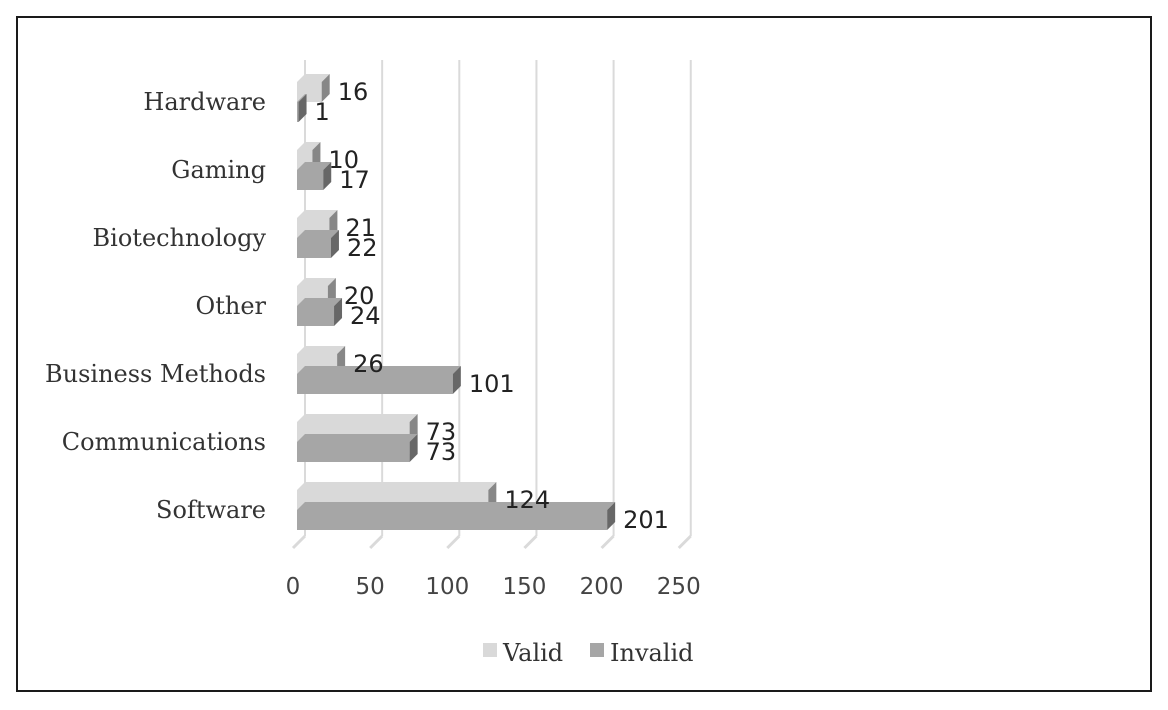 The image size is (1168, 710). Describe the element at coordinates (322, 112) in the screenshot. I see `invalid-label-hardware: 1` at that location.